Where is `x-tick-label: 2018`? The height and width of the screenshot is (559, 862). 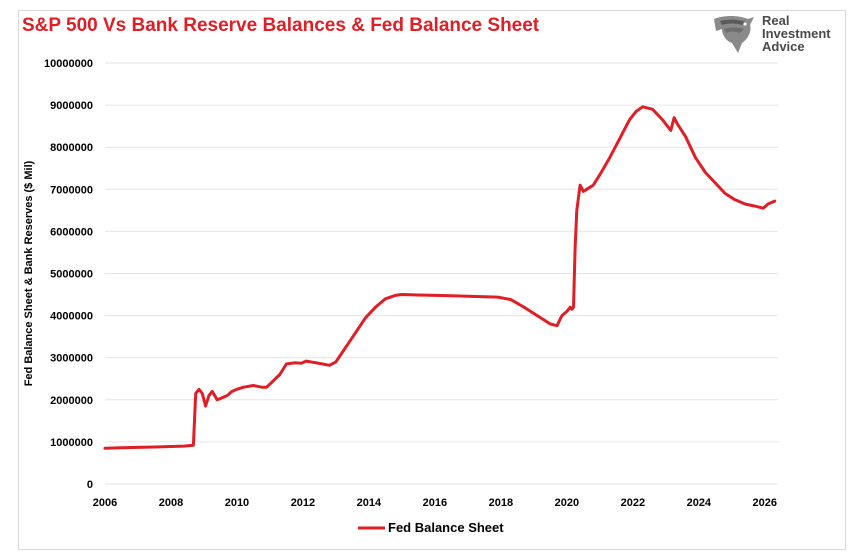
x-tick-label: 2018 is located at coordinates (501, 503).